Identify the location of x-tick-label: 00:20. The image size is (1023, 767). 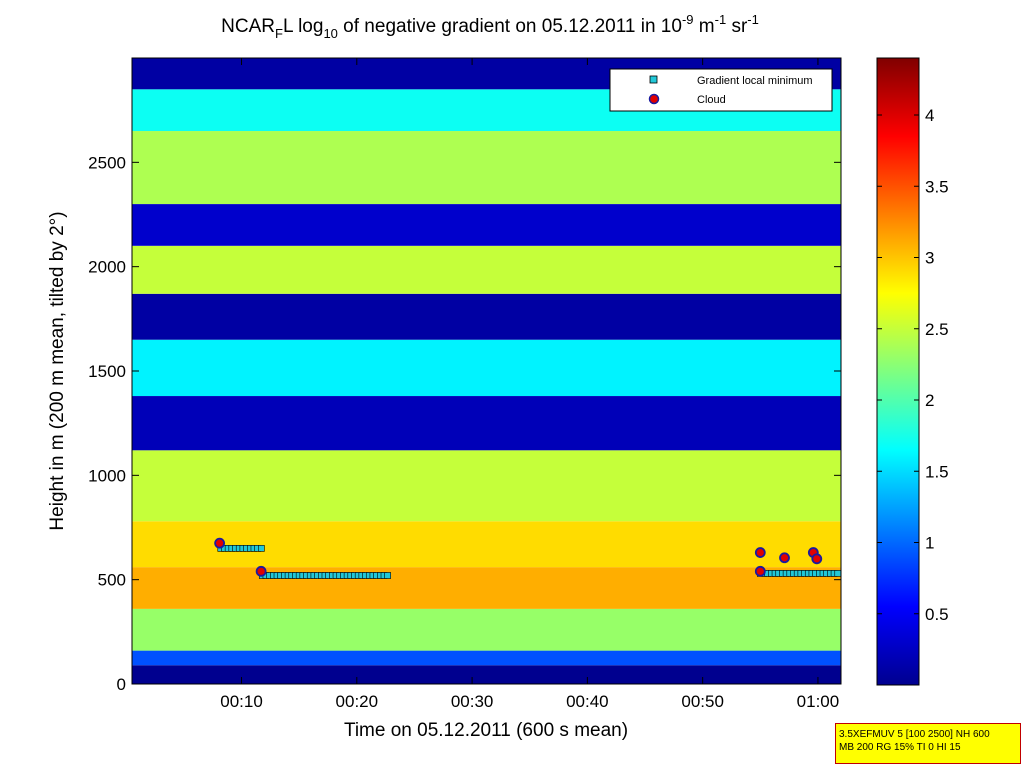
(357, 701).